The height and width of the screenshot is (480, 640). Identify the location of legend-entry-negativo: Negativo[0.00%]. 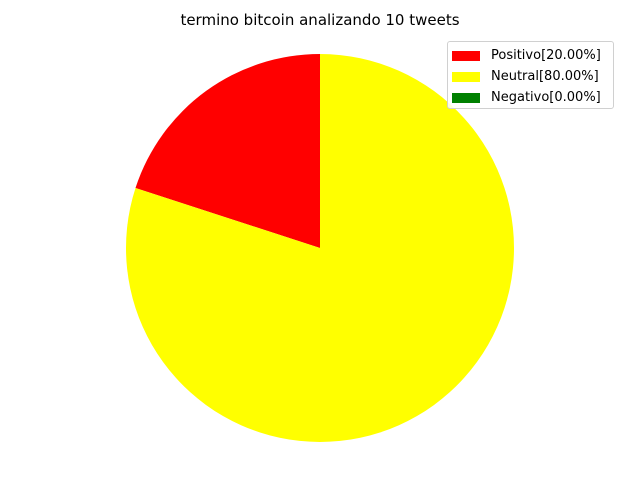
(530, 97).